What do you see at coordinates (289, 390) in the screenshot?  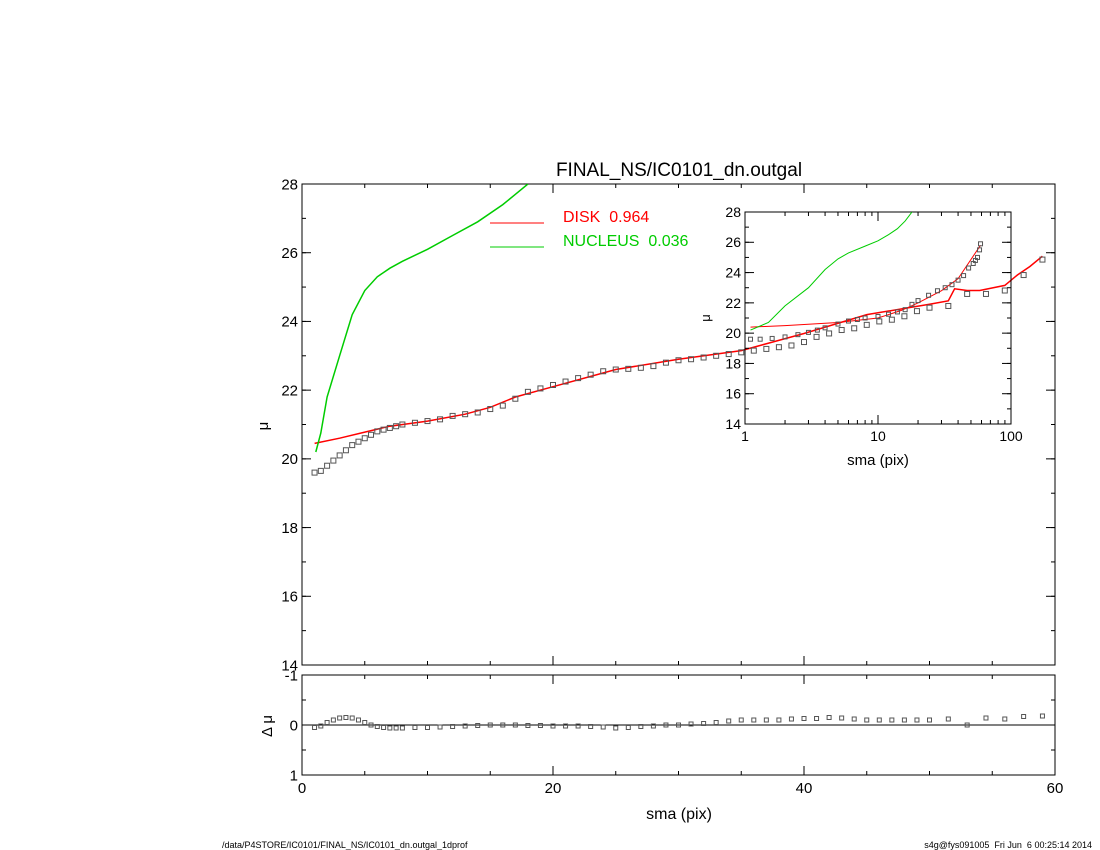 I see `y-tick-label: 22` at bounding box center [289, 390].